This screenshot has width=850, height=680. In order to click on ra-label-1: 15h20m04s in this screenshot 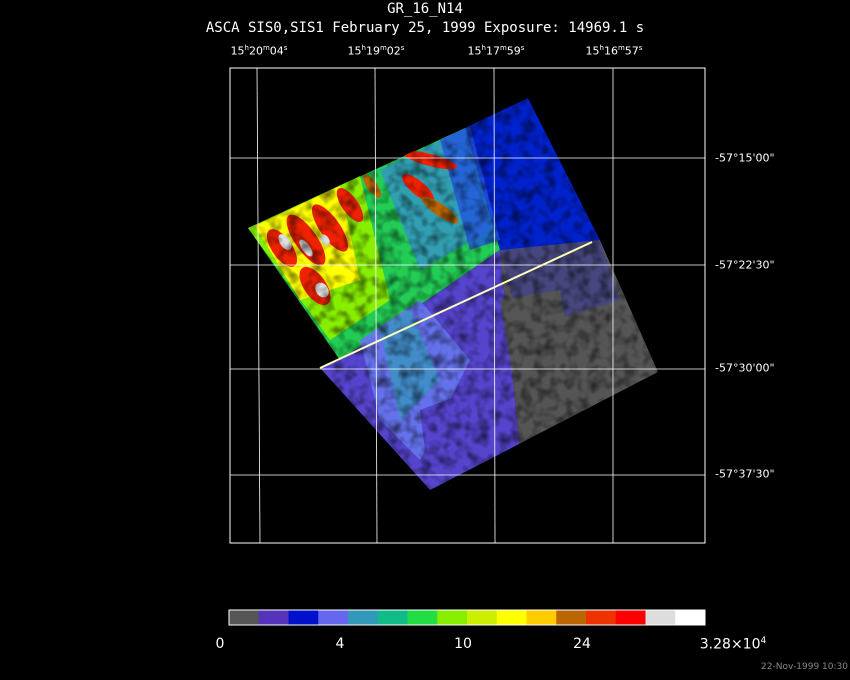, I will do `click(259, 51)`.